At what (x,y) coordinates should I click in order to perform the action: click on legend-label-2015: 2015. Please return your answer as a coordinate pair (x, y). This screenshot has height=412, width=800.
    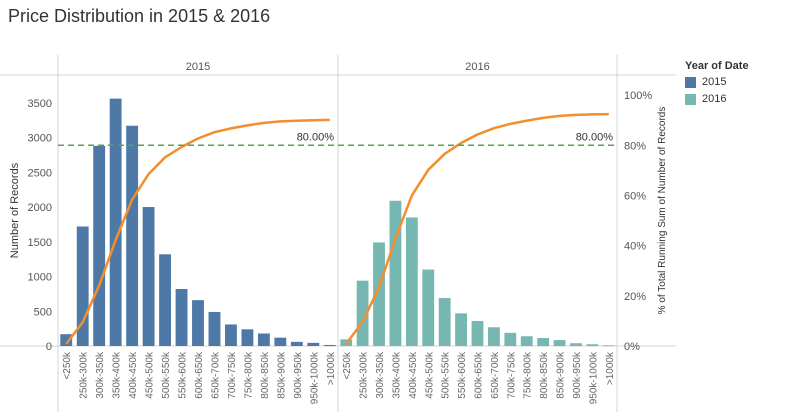
    Looking at the image, I should click on (714, 82).